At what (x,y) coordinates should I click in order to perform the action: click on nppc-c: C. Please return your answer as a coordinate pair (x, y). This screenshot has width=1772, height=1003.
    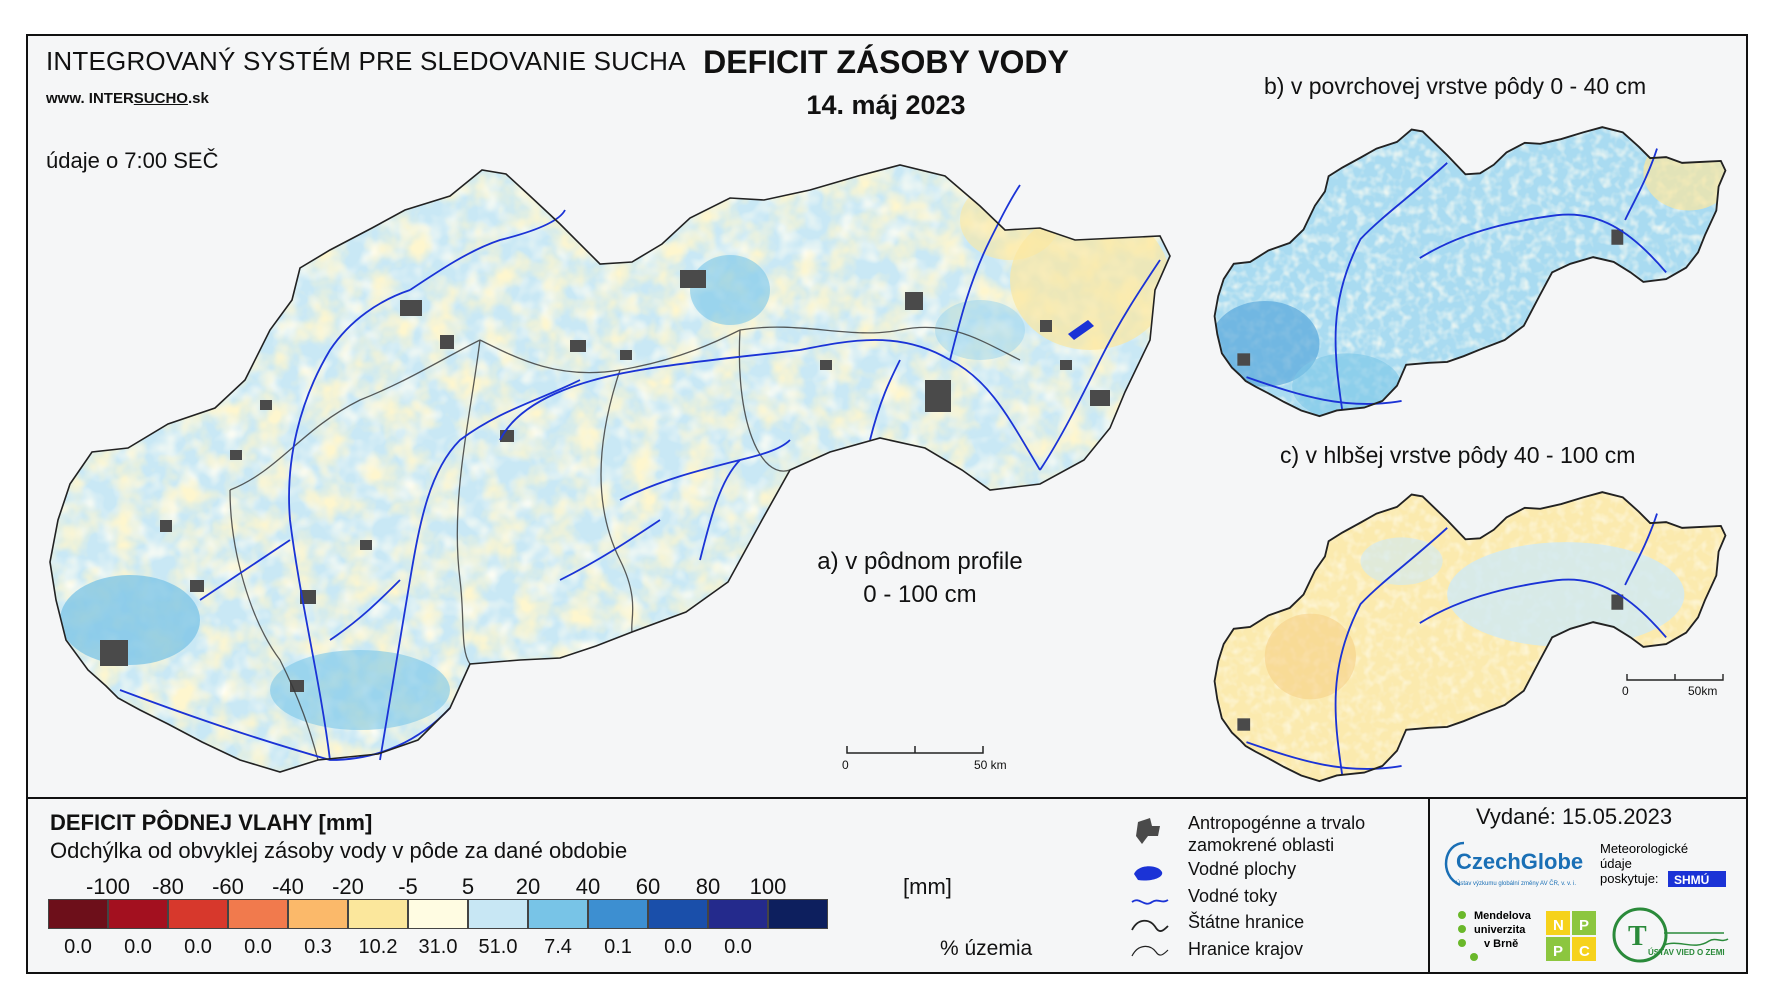
    Looking at the image, I should click on (1584, 951).